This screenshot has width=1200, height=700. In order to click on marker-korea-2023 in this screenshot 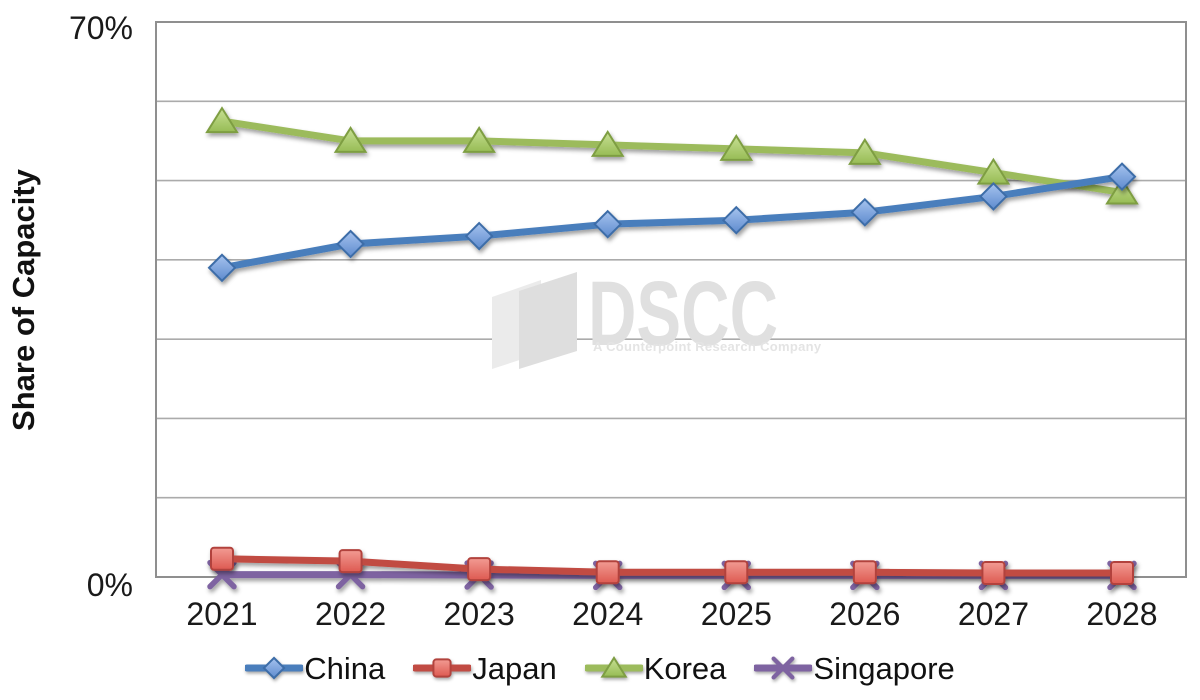, I will do `click(479, 139)`.